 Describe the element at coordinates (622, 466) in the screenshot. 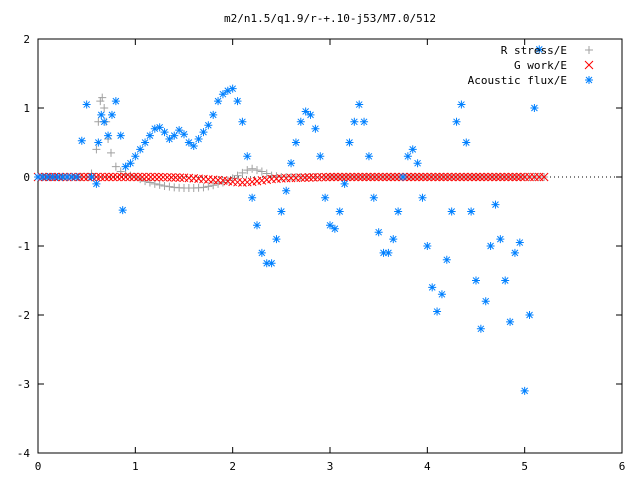

I see `x-tick-label: 6` at that location.